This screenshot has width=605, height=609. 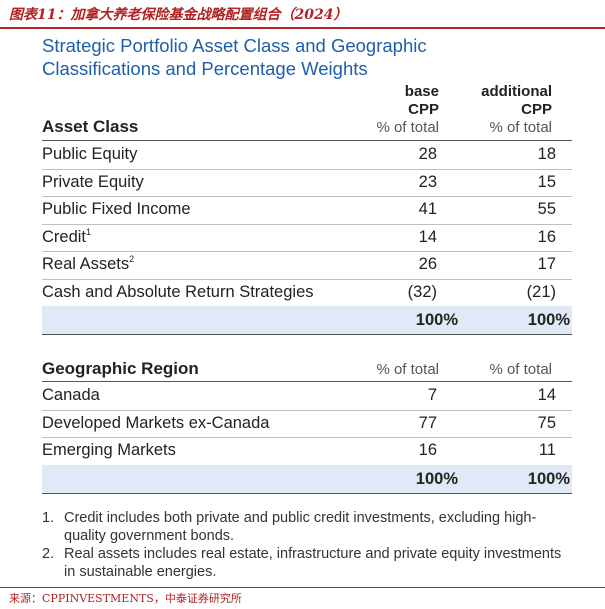 What do you see at coordinates (421, 91) in the screenshot?
I see `base-header-line1: base` at bounding box center [421, 91].